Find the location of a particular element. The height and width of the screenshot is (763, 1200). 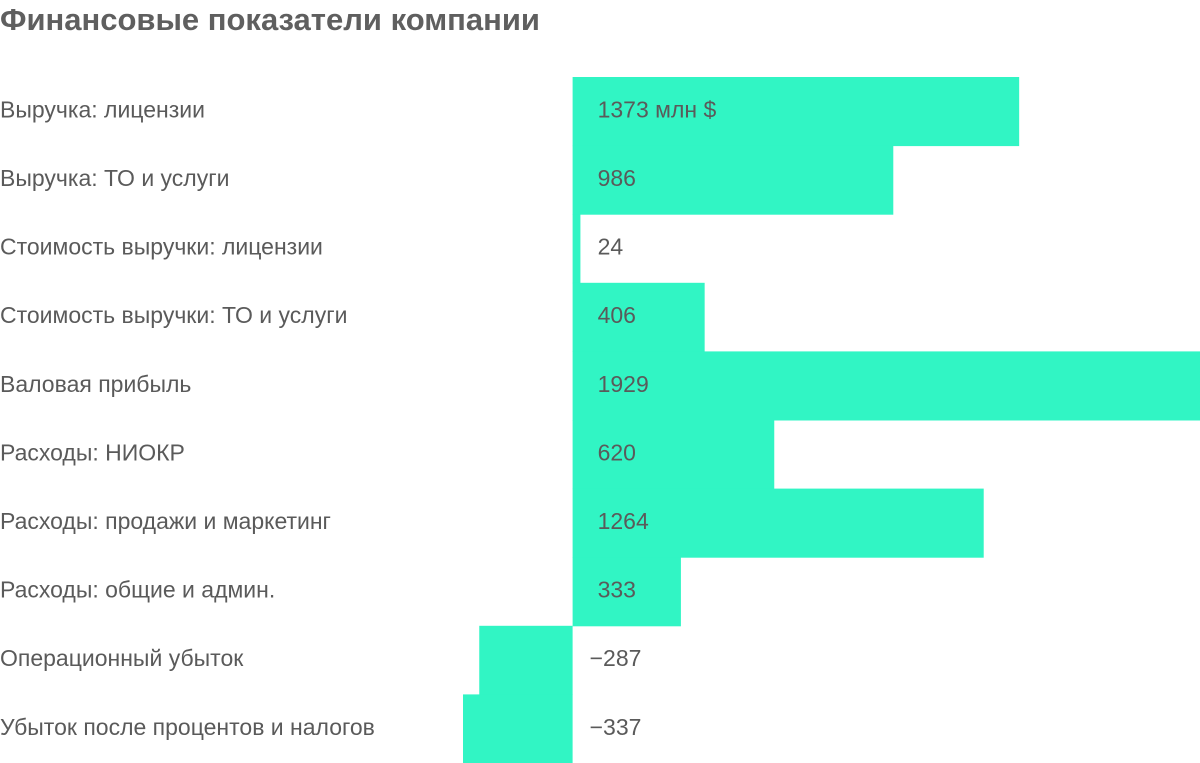

category-label: Стоимость выручки: ТО и услуги is located at coordinates (173, 315).